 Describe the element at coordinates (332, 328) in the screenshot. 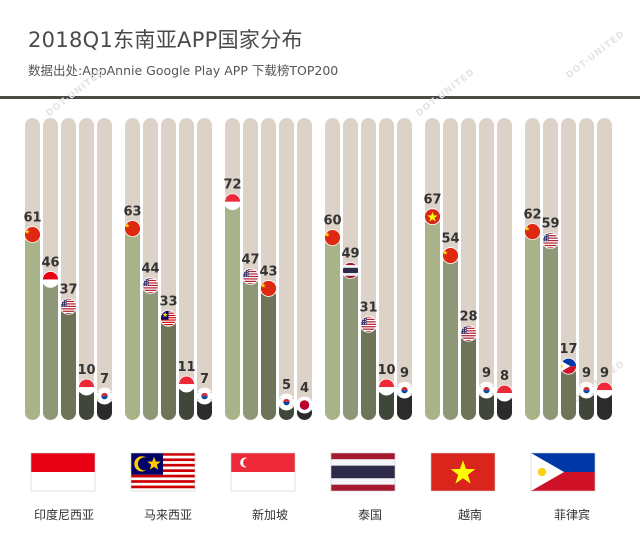

I see `bar-thailand-china` at that location.